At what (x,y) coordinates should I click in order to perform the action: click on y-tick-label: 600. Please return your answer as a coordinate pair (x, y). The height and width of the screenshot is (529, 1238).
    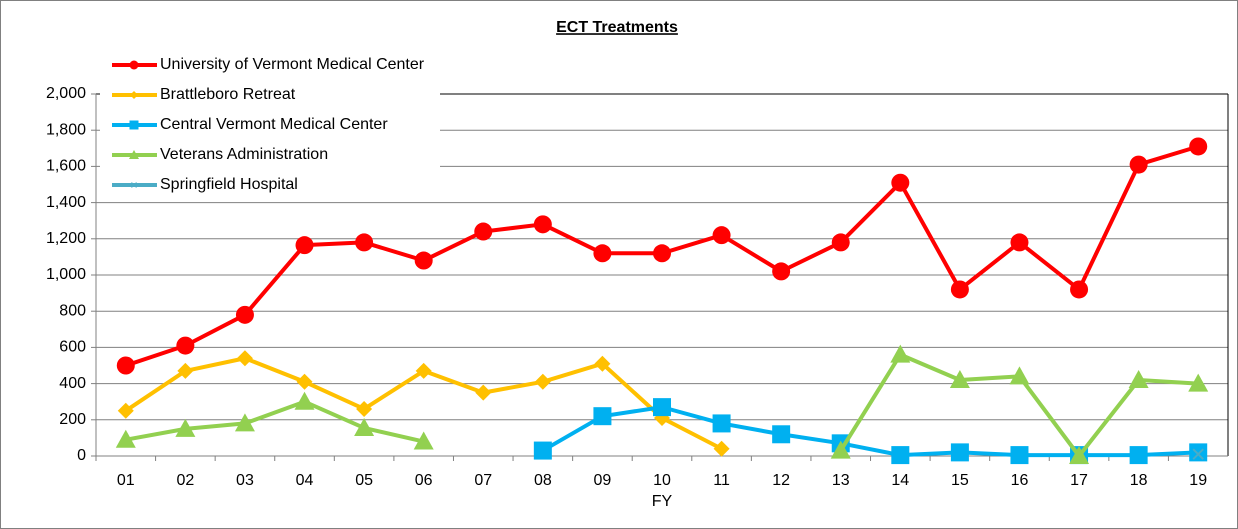
    Looking at the image, I should click on (72, 347).